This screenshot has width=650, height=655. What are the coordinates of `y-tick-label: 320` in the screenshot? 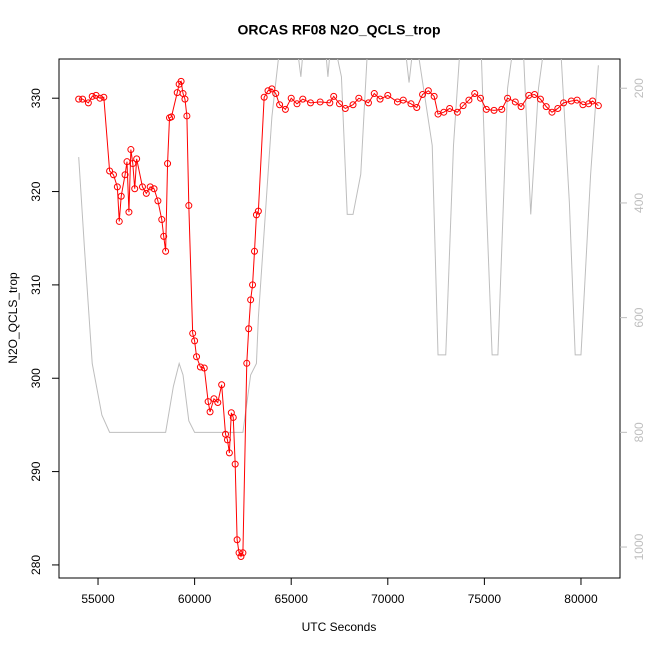 It's located at (36, 191).